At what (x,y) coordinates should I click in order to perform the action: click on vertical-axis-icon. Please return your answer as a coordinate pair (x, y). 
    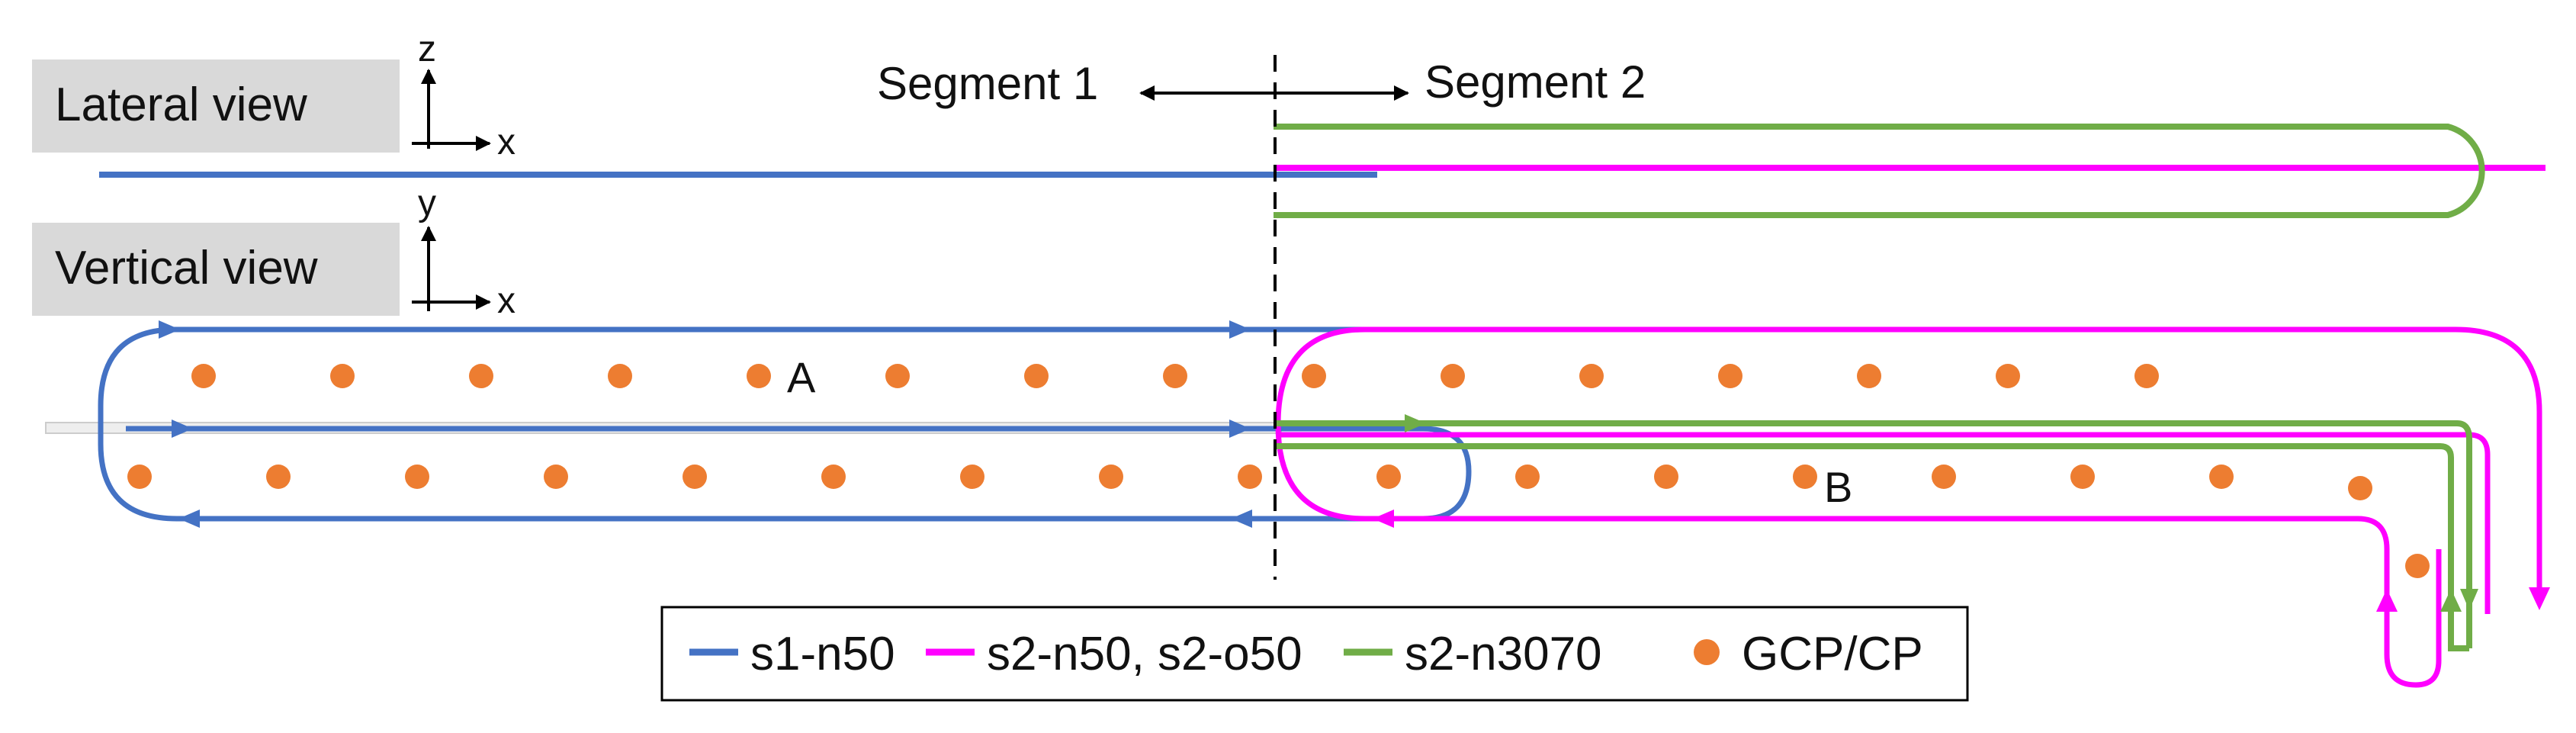
    Looking at the image, I should click on (451, 268).